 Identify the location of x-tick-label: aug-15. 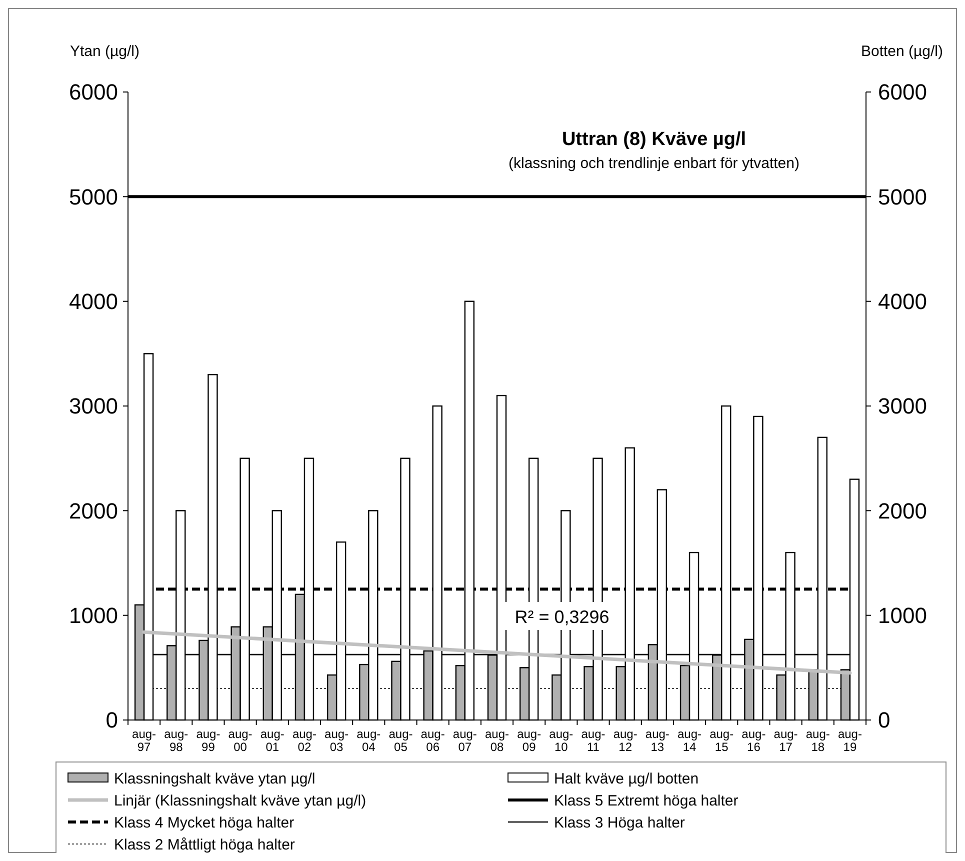
(722, 740).